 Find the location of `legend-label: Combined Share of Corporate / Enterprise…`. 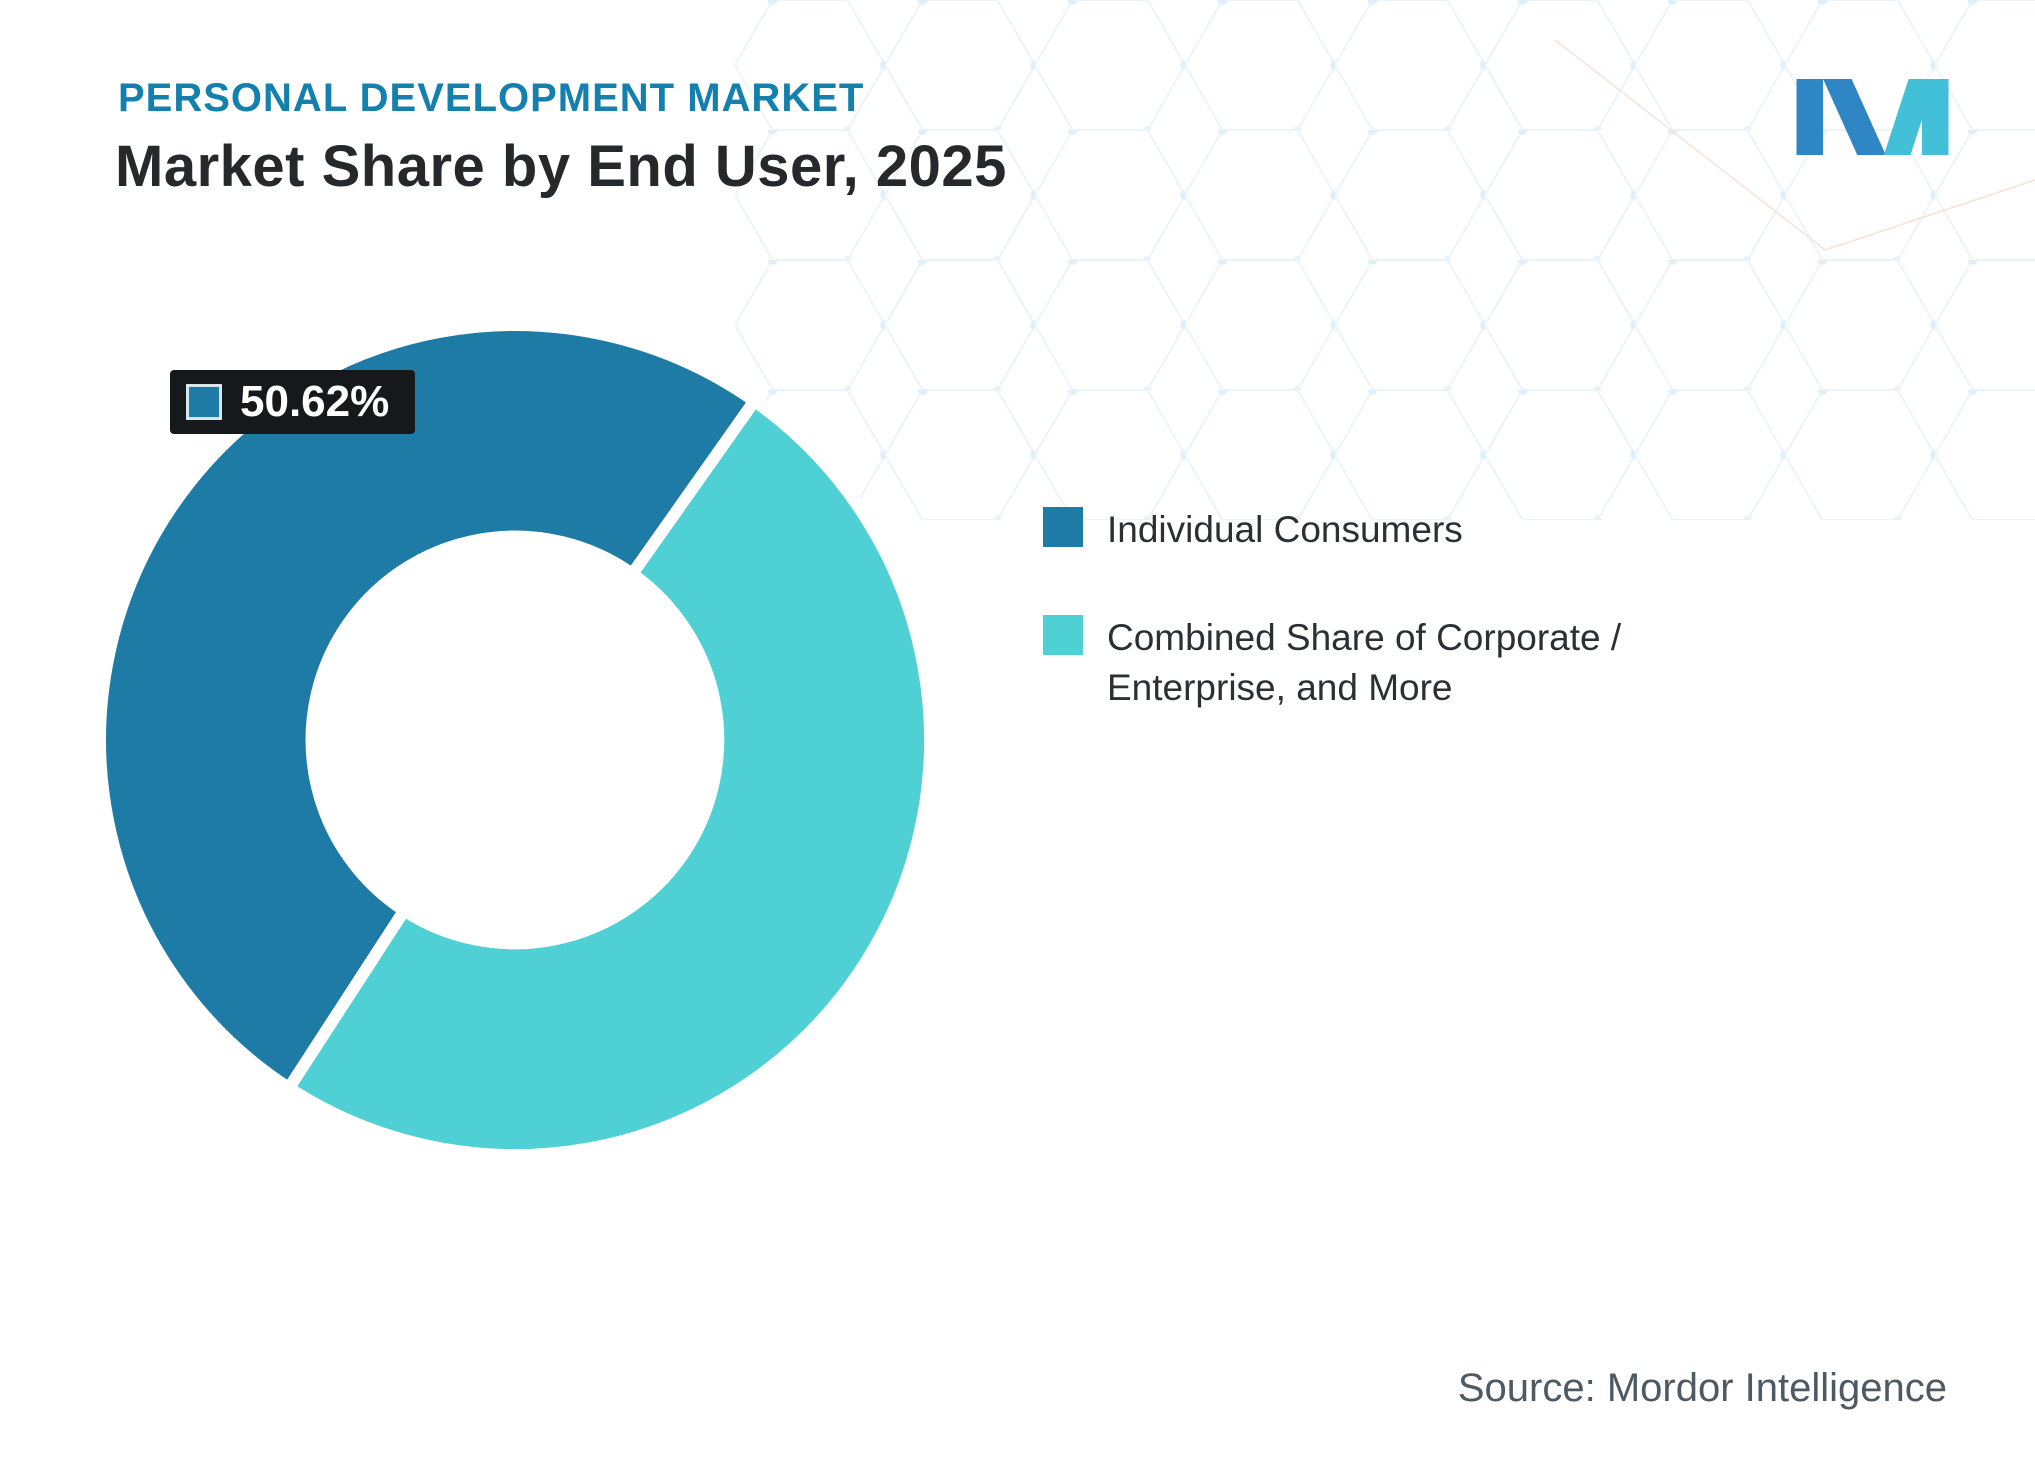

legend-label: Combined Share of Corporate / Enterprise… is located at coordinates (1364, 662).